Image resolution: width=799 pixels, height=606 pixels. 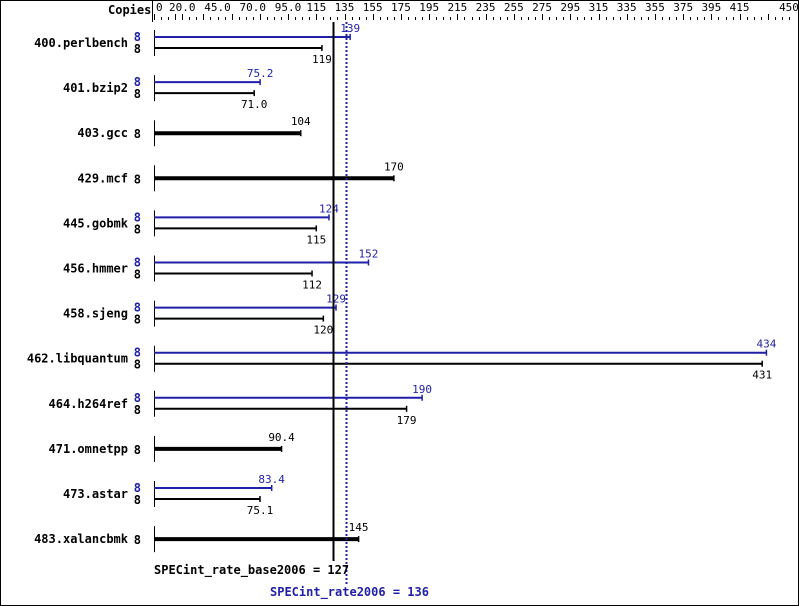 I want to click on x-tick-label: 395, so click(x=711, y=7).